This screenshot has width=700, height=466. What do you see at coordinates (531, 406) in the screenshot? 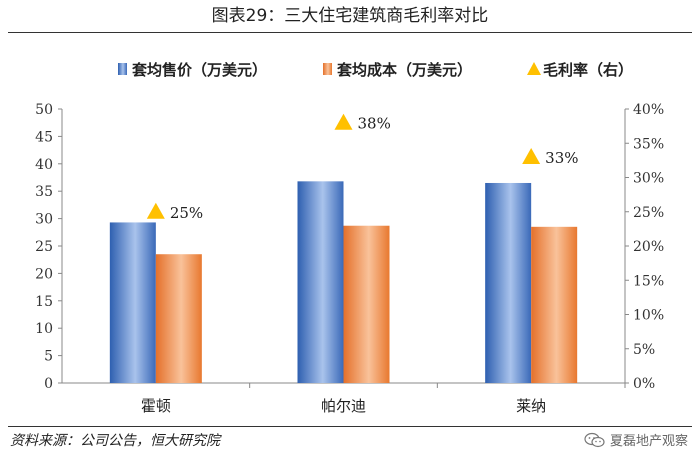
I see `x-category-label: 莱纳` at bounding box center [531, 406].